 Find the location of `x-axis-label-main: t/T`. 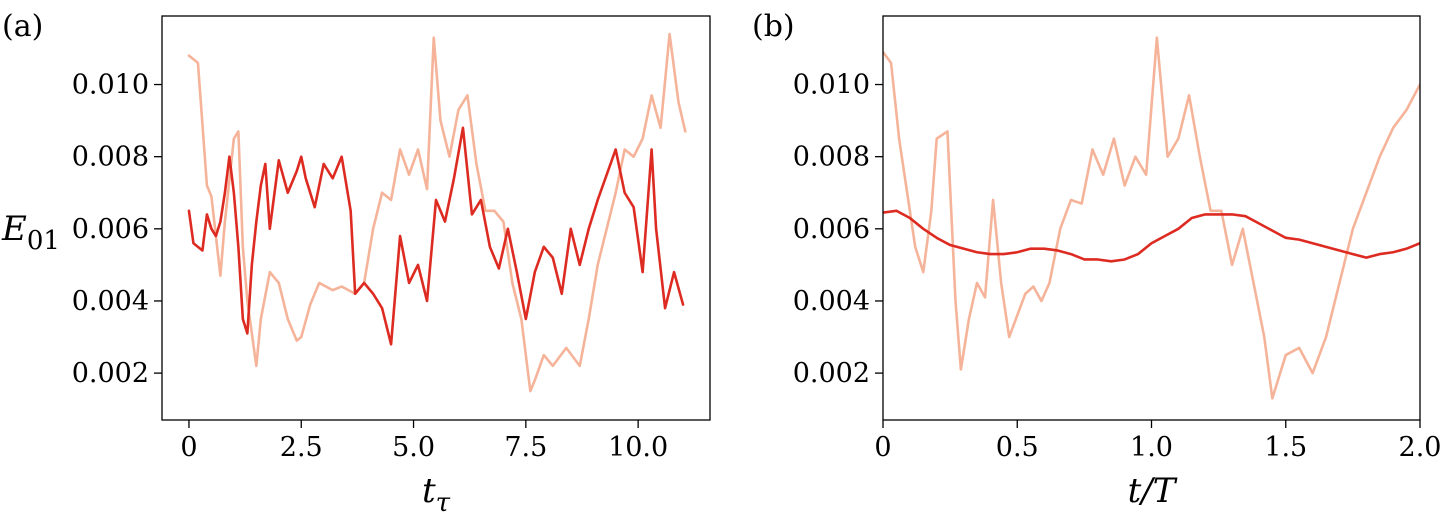

x-axis-label-main: t/T is located at coordinates (1153, 491).